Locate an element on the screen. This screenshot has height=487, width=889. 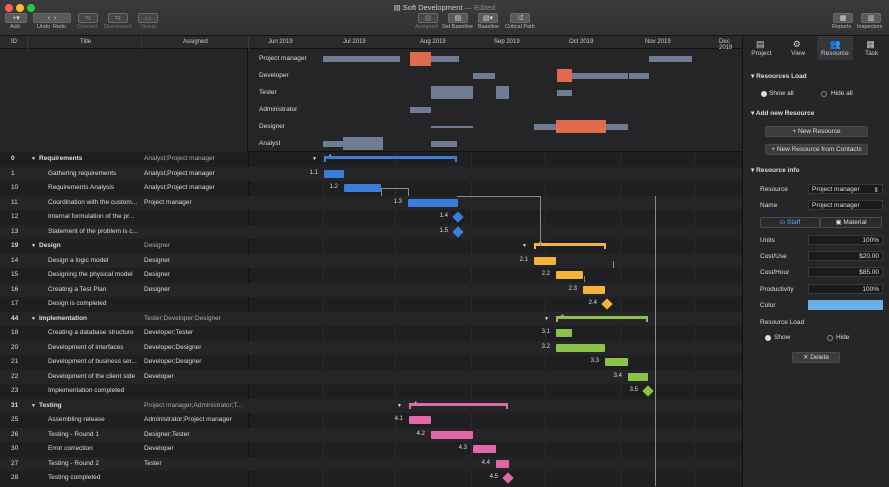
col-title: Title is located at coordinates (86, 42).